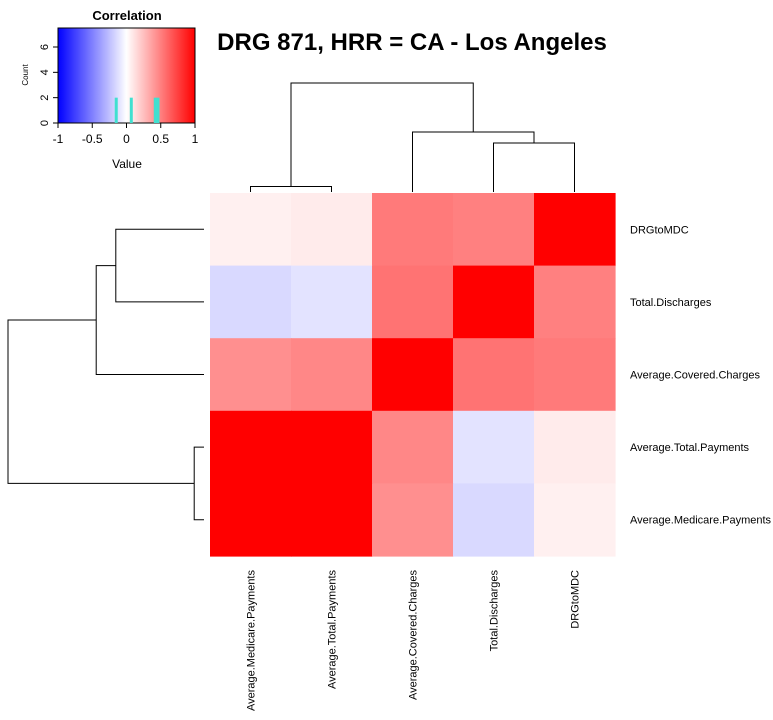  Describe the element at coordinates (413, 520) in the screenshot. I see `heatmap-cell-r4-c2` at that location.